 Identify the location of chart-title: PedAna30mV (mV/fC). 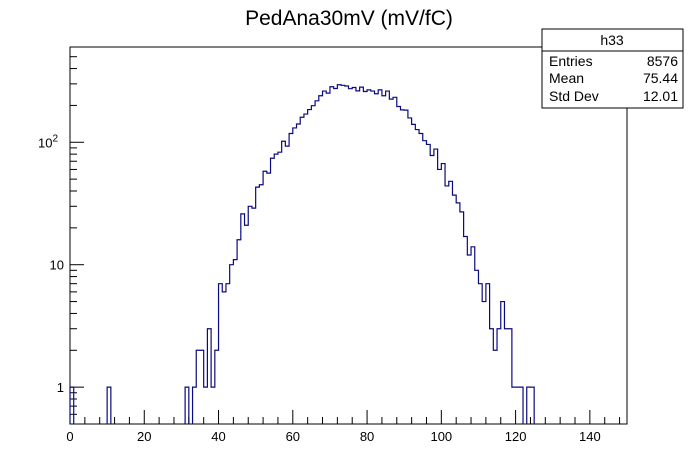
(349, 18).